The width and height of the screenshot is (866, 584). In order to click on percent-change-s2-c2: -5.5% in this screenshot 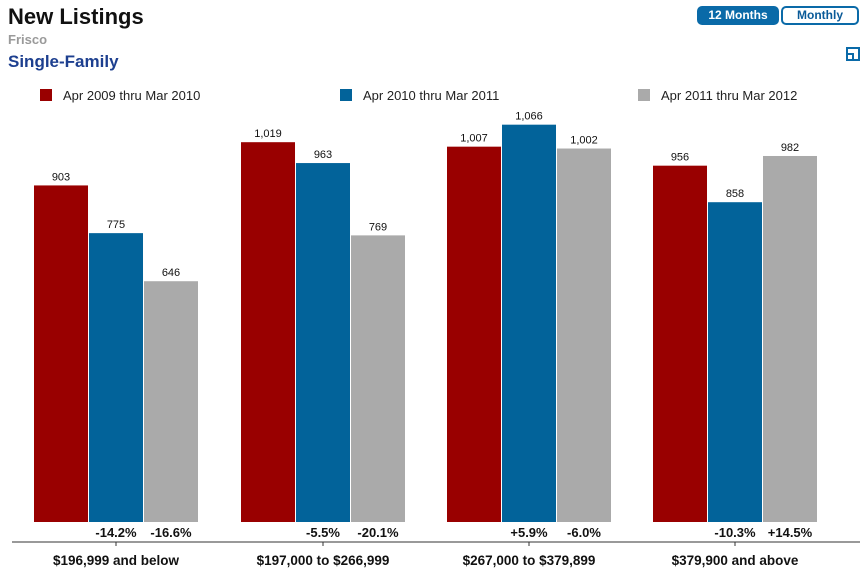, I will do `click(323, 532)`.